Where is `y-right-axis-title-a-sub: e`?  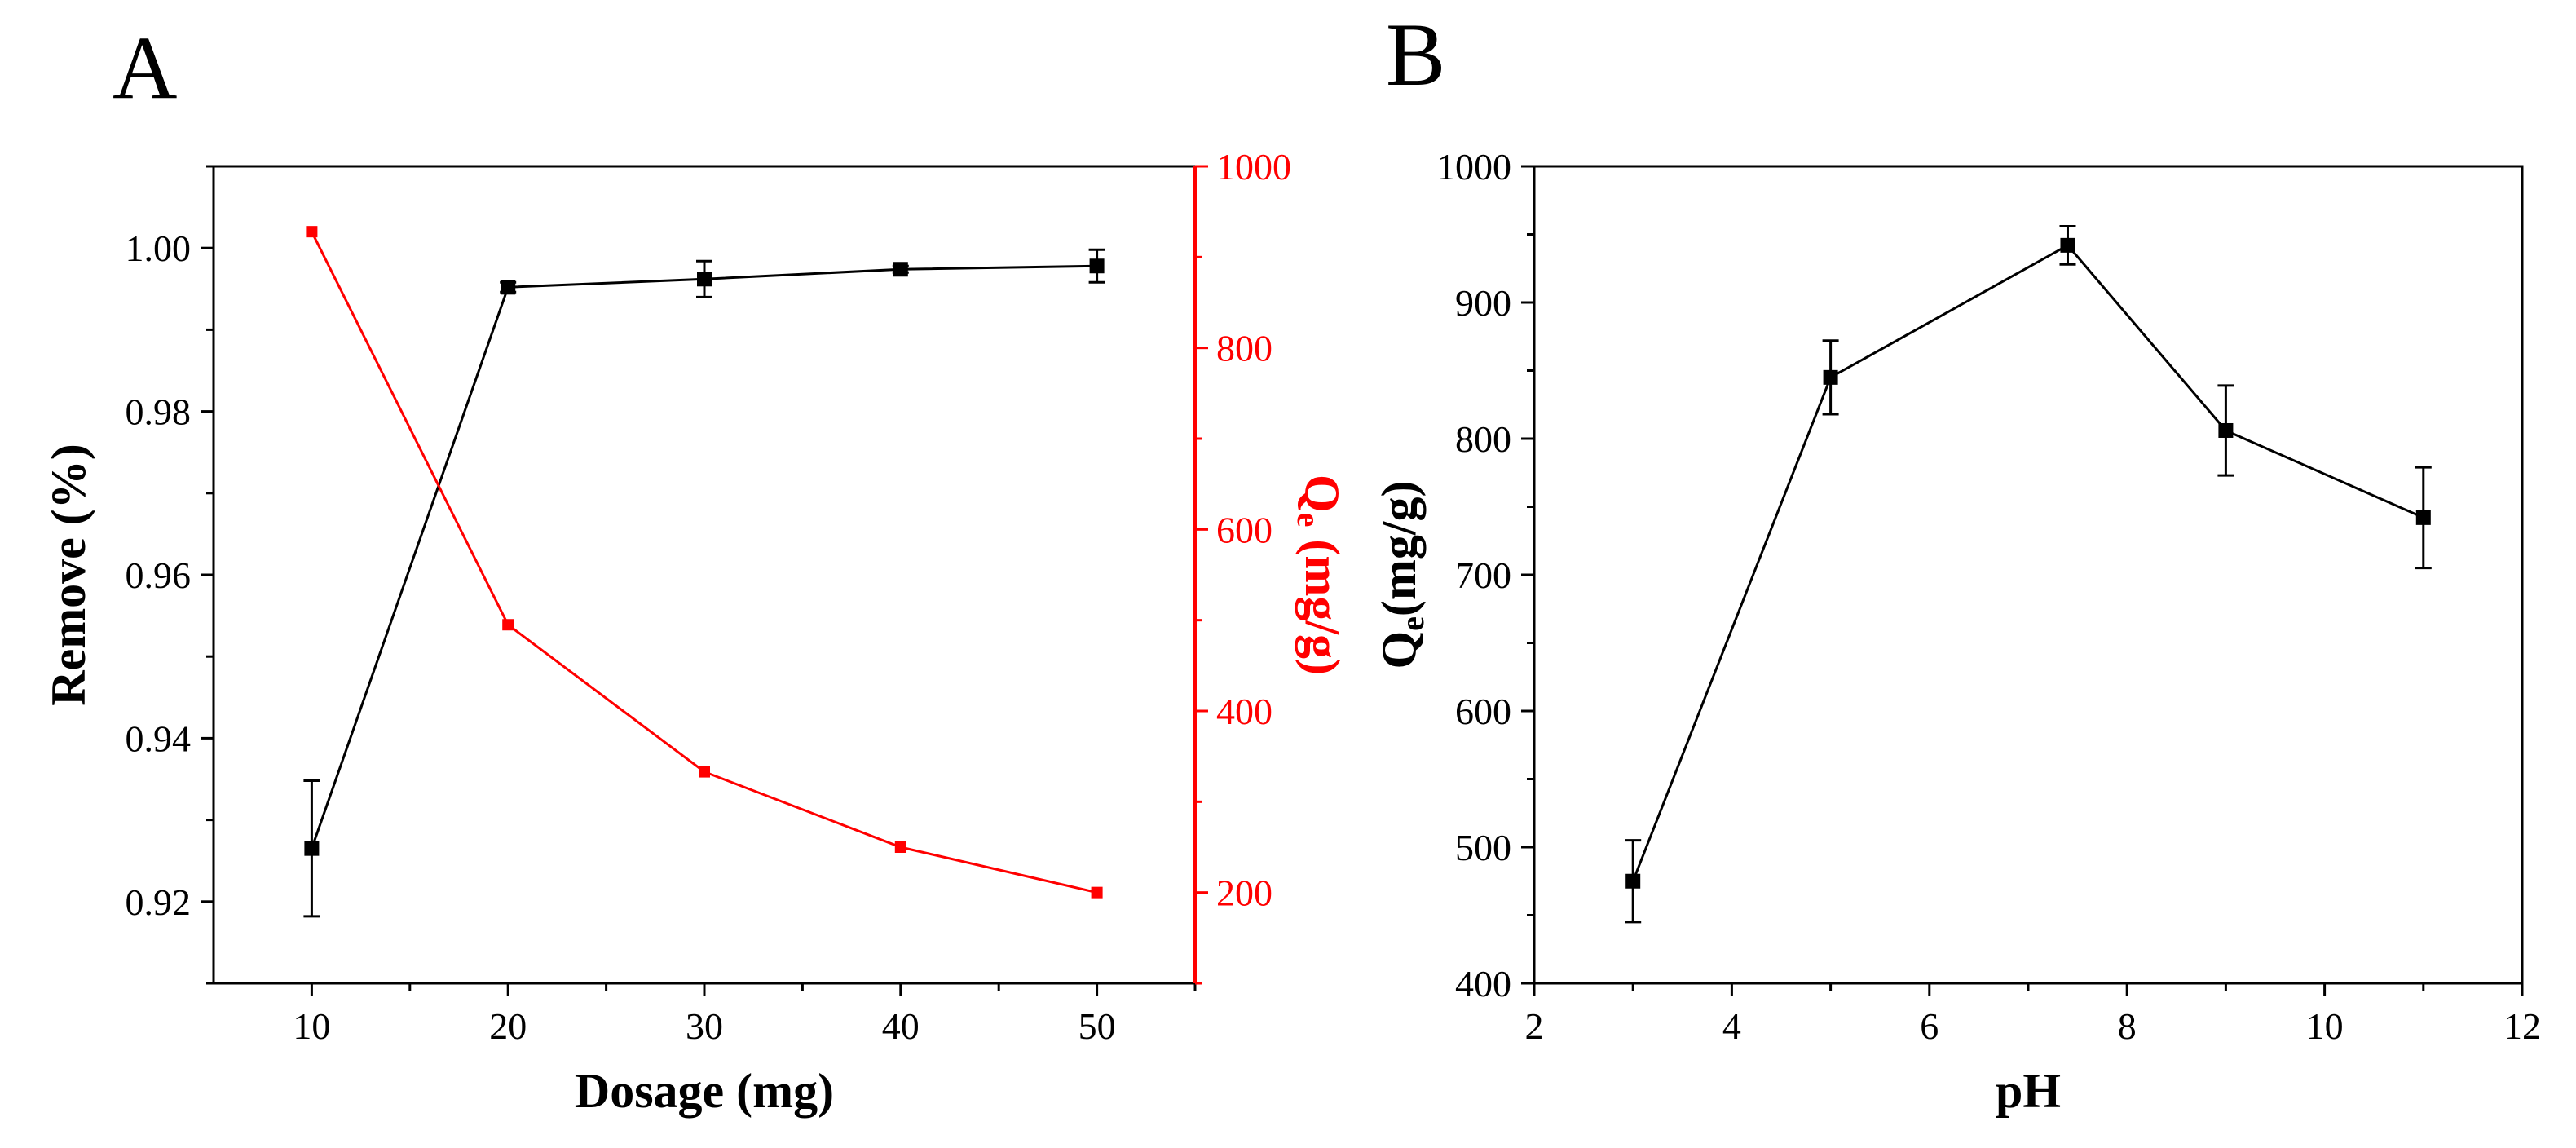 y-right-axis-title-a-sub: e is located at coordinates (1308, 520).